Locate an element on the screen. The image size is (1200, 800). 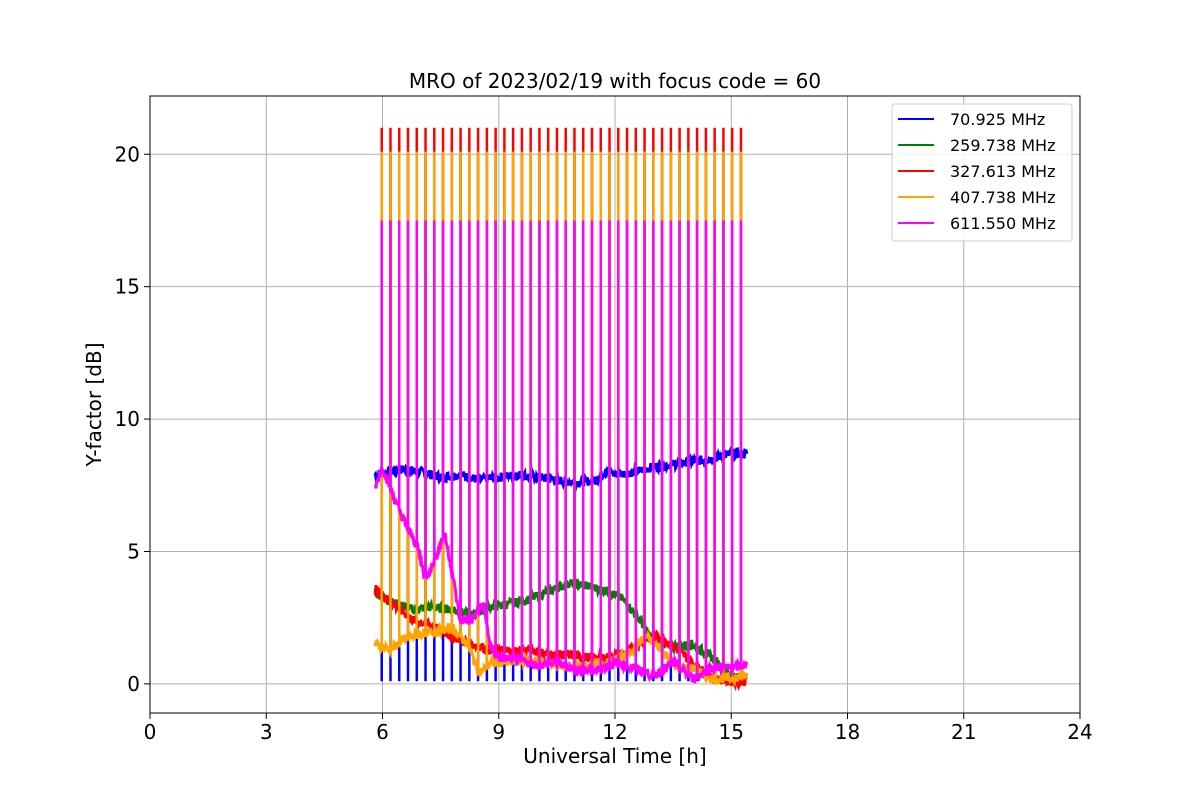
x-tick-label: 21 is located at coordinates (963, 732).